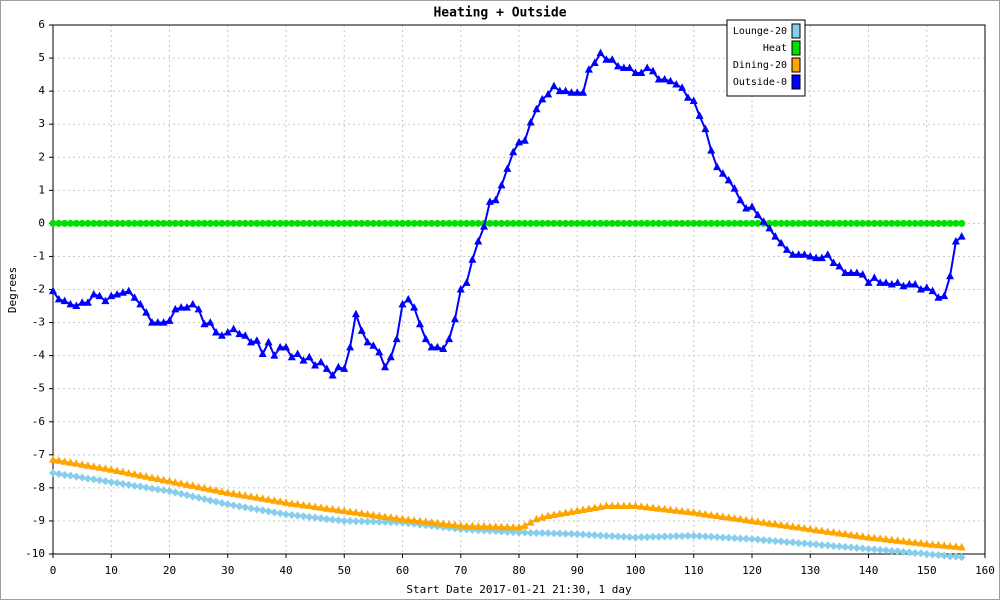 The width and height of the screenshot is (1000, 600). What do you see at coordinates (111, 570) in the screenshot?
I see `x-tick-label: 10` at bounding box center [111, 570].